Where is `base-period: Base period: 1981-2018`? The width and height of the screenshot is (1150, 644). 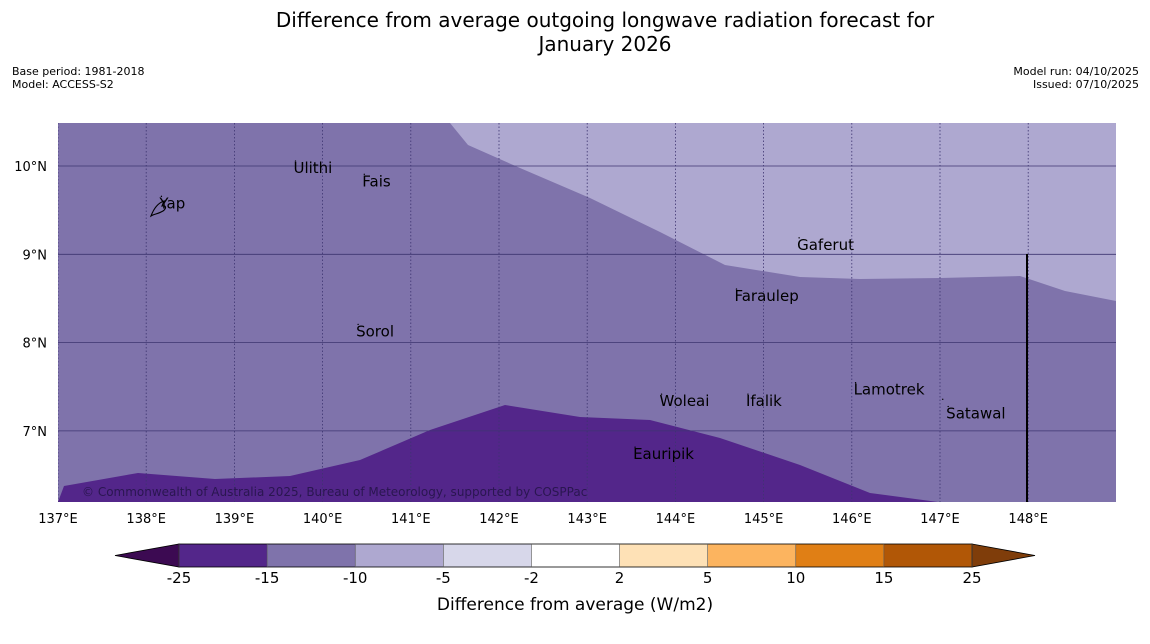 base-period: Base period: 1981-2018 is located at coordinates (78, 71).